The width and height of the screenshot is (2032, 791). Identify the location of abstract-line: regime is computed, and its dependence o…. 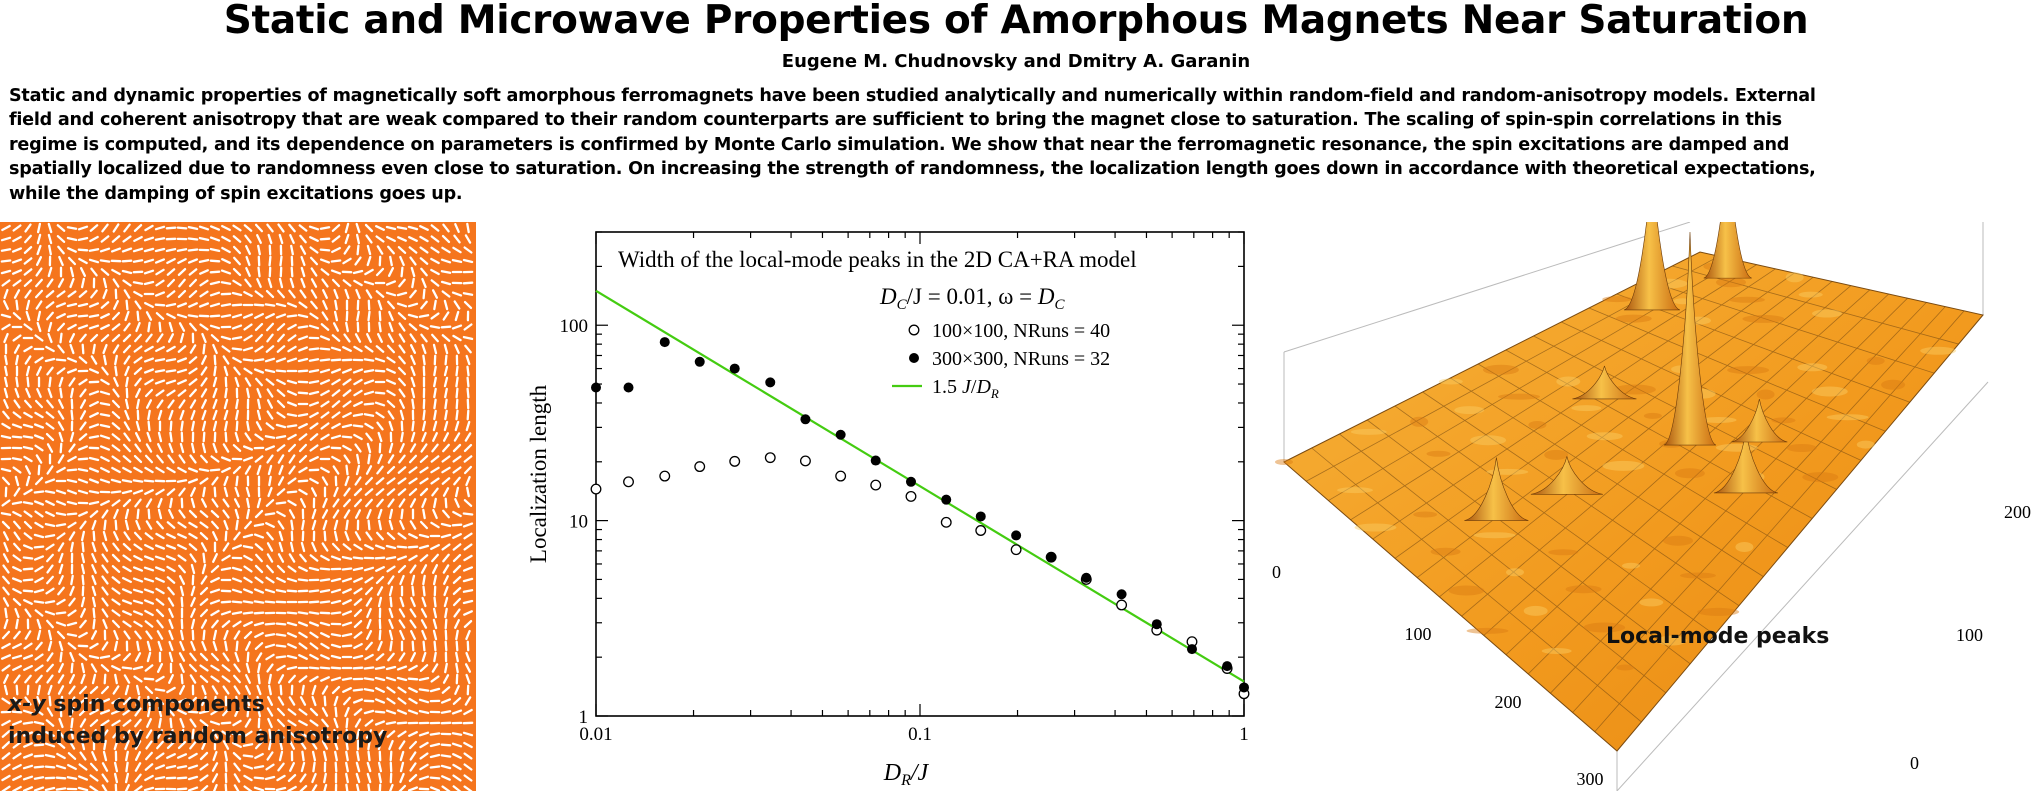
(899, 144).